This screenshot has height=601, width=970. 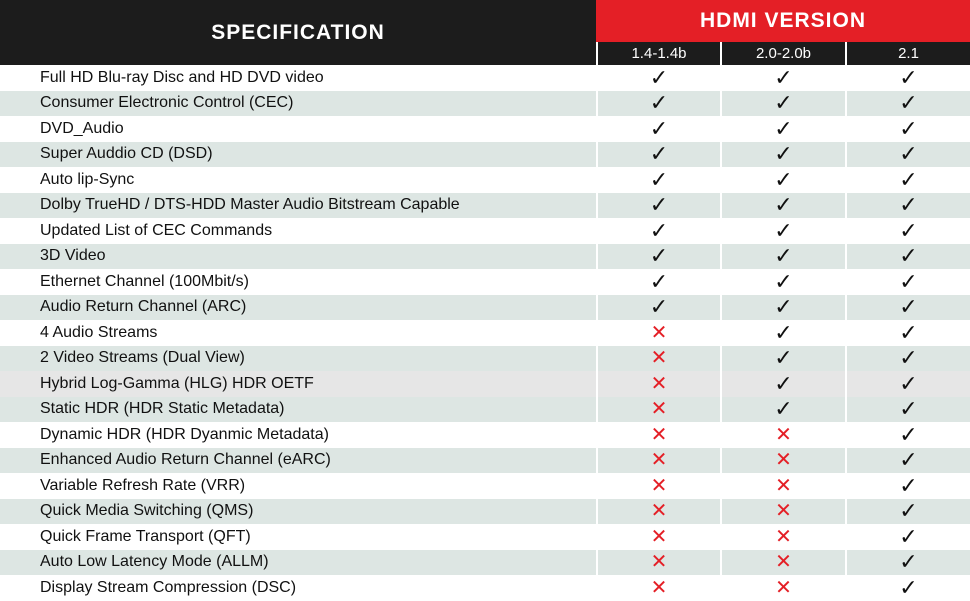 I want to click on table-row: Quick Media Switching (QMS) ✕ ✕ ✓, so click(x=485, y=511).